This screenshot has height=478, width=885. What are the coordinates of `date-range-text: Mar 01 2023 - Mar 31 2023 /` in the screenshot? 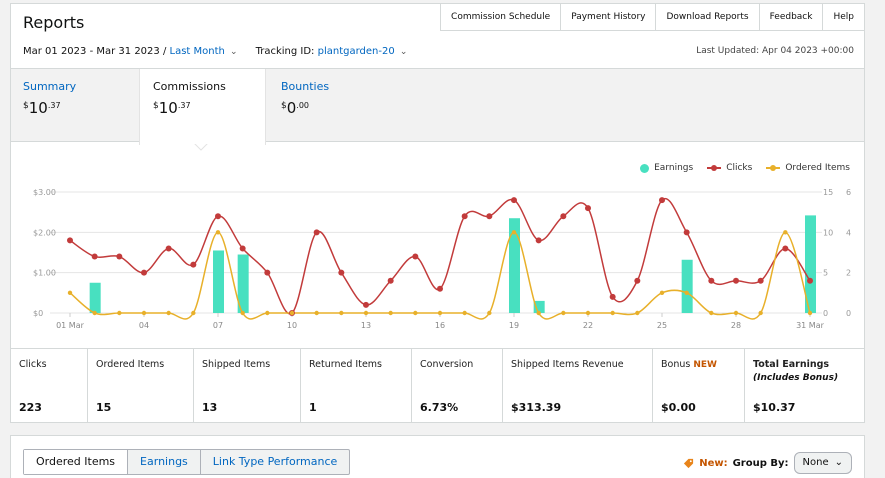 It's located at (95, 51).